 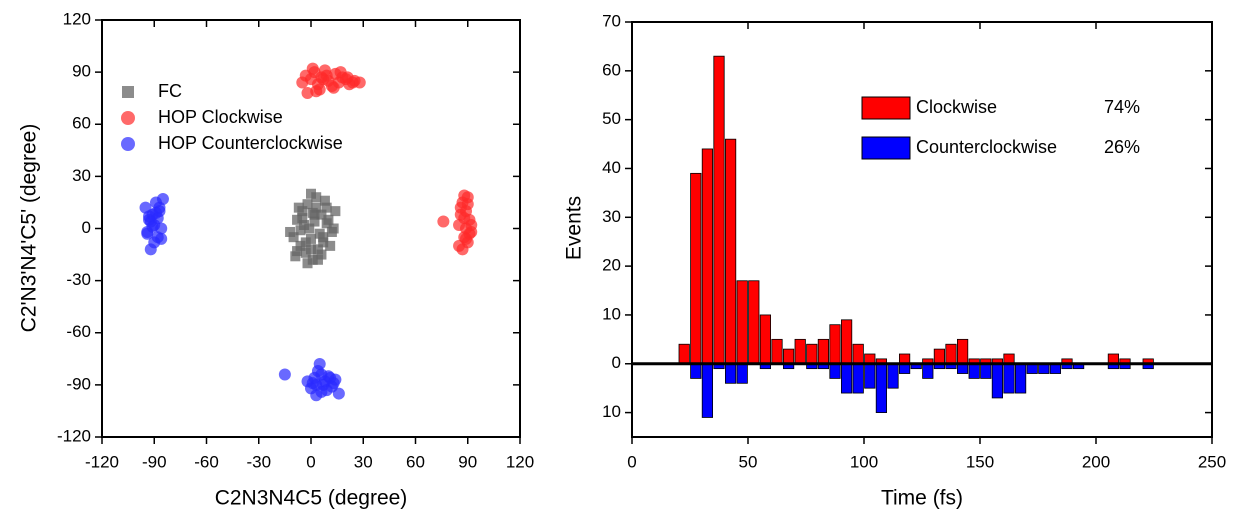 What do you see at coordinates (748, 461) in the screenshot?
I see `x-tick-label: 50` at bounding box center [748, 461].